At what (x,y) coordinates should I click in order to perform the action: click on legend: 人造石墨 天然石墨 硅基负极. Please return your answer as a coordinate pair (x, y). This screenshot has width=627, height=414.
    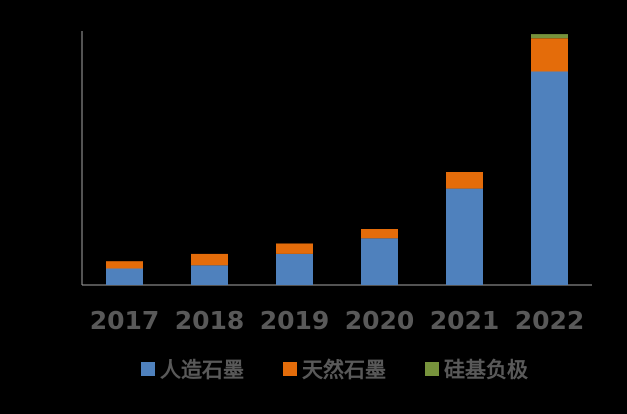
    Looking at the image, I should click on (335, 370).